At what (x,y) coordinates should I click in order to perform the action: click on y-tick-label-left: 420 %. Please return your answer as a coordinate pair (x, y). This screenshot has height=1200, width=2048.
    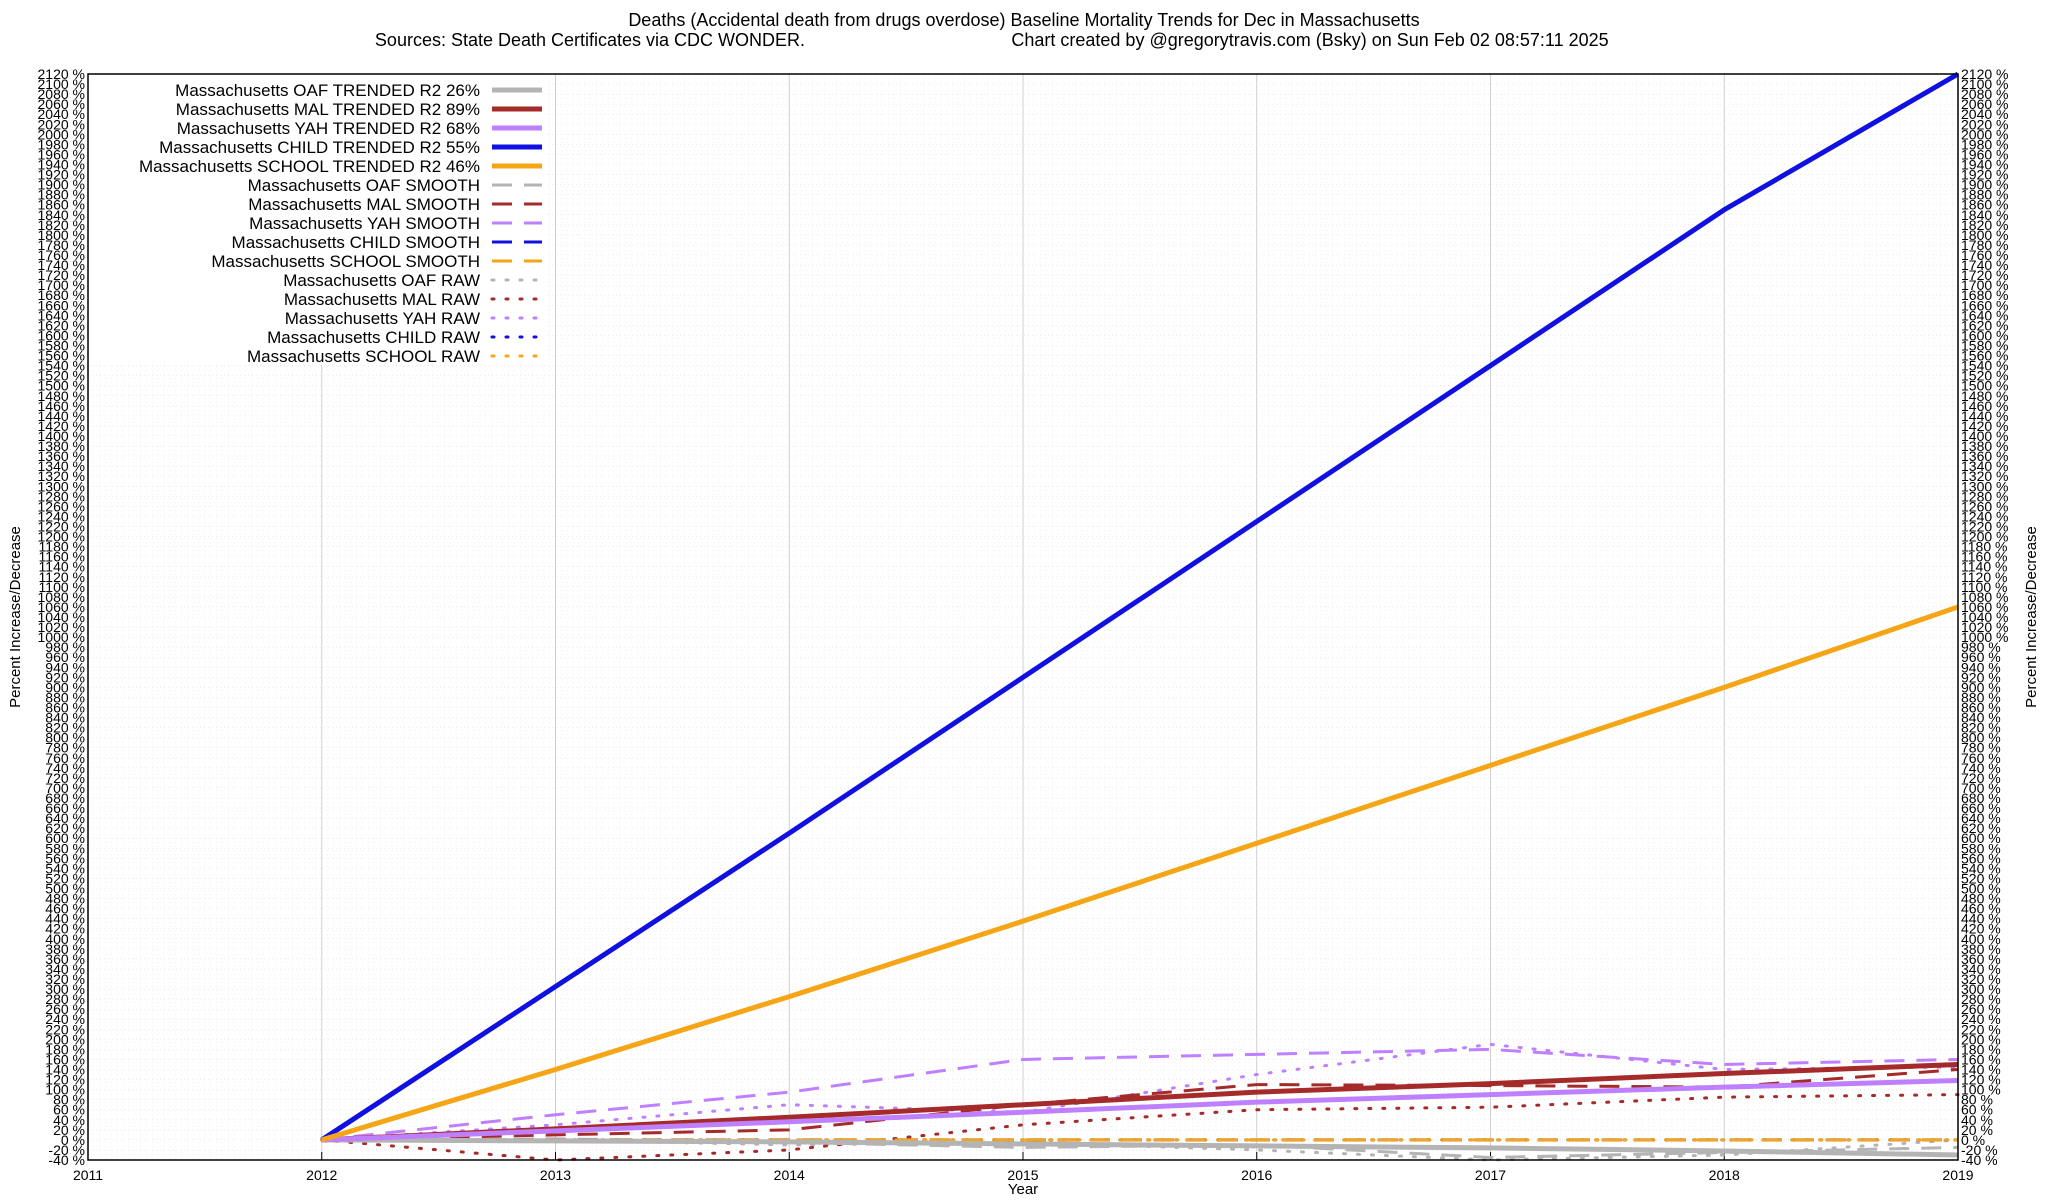
    Looking at the image, I should click on (65, 929).